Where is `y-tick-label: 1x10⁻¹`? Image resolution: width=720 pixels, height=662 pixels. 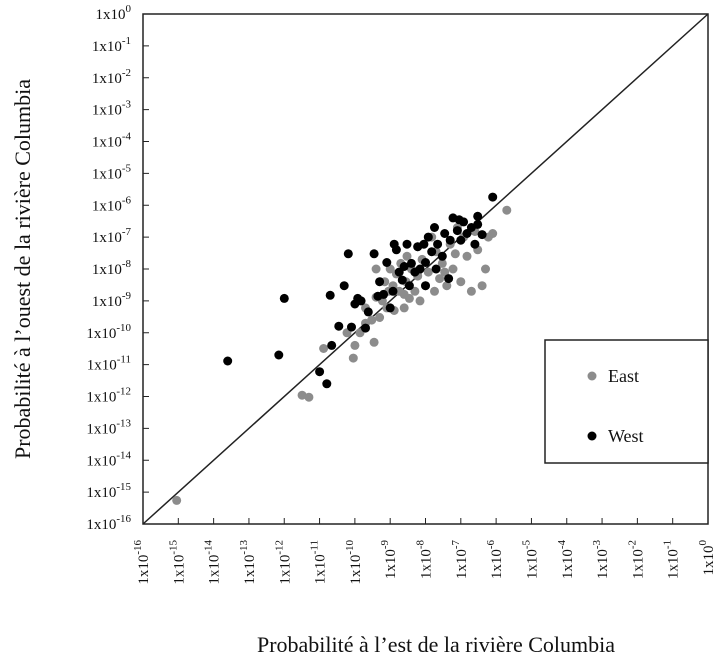 y-tick-label: 1x10⁻¹ is located at coordinates (111, 45).